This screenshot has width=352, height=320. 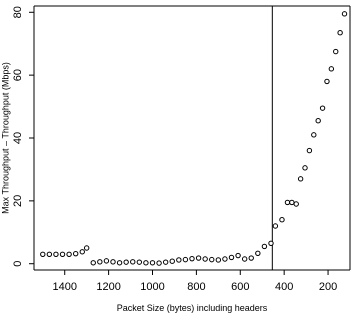 I want to click on x-tick-label: 200, so click(x=328, y=287).